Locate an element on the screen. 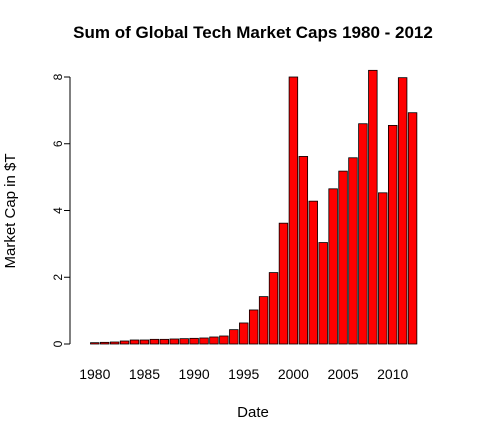 The image size is (478, 425). y-tick-label: 2 is located at coordinates (58, 277).